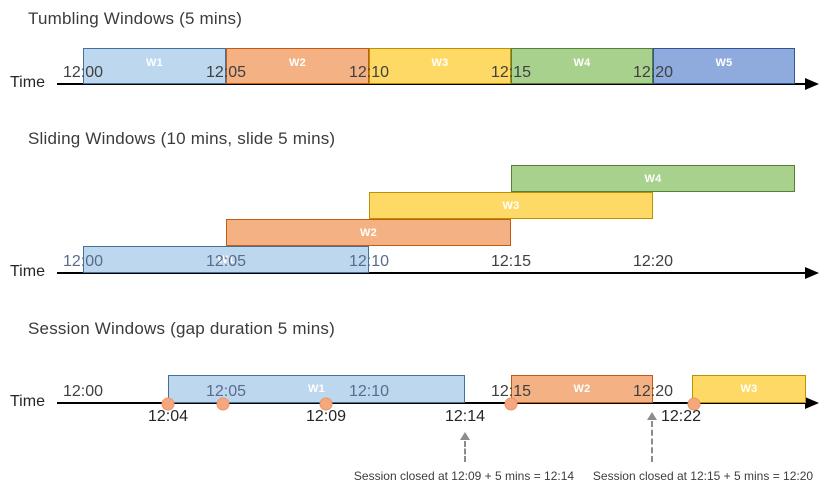  What do you see at coordinates (83, 72) in the screenshot?
I see `tumbling-tick-1200: 12:00` at bounding box center [83, 72].